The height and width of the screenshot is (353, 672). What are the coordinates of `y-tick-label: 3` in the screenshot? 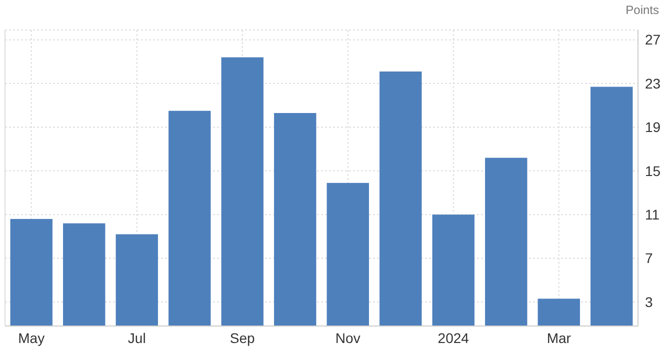 It's located at (649, 302).